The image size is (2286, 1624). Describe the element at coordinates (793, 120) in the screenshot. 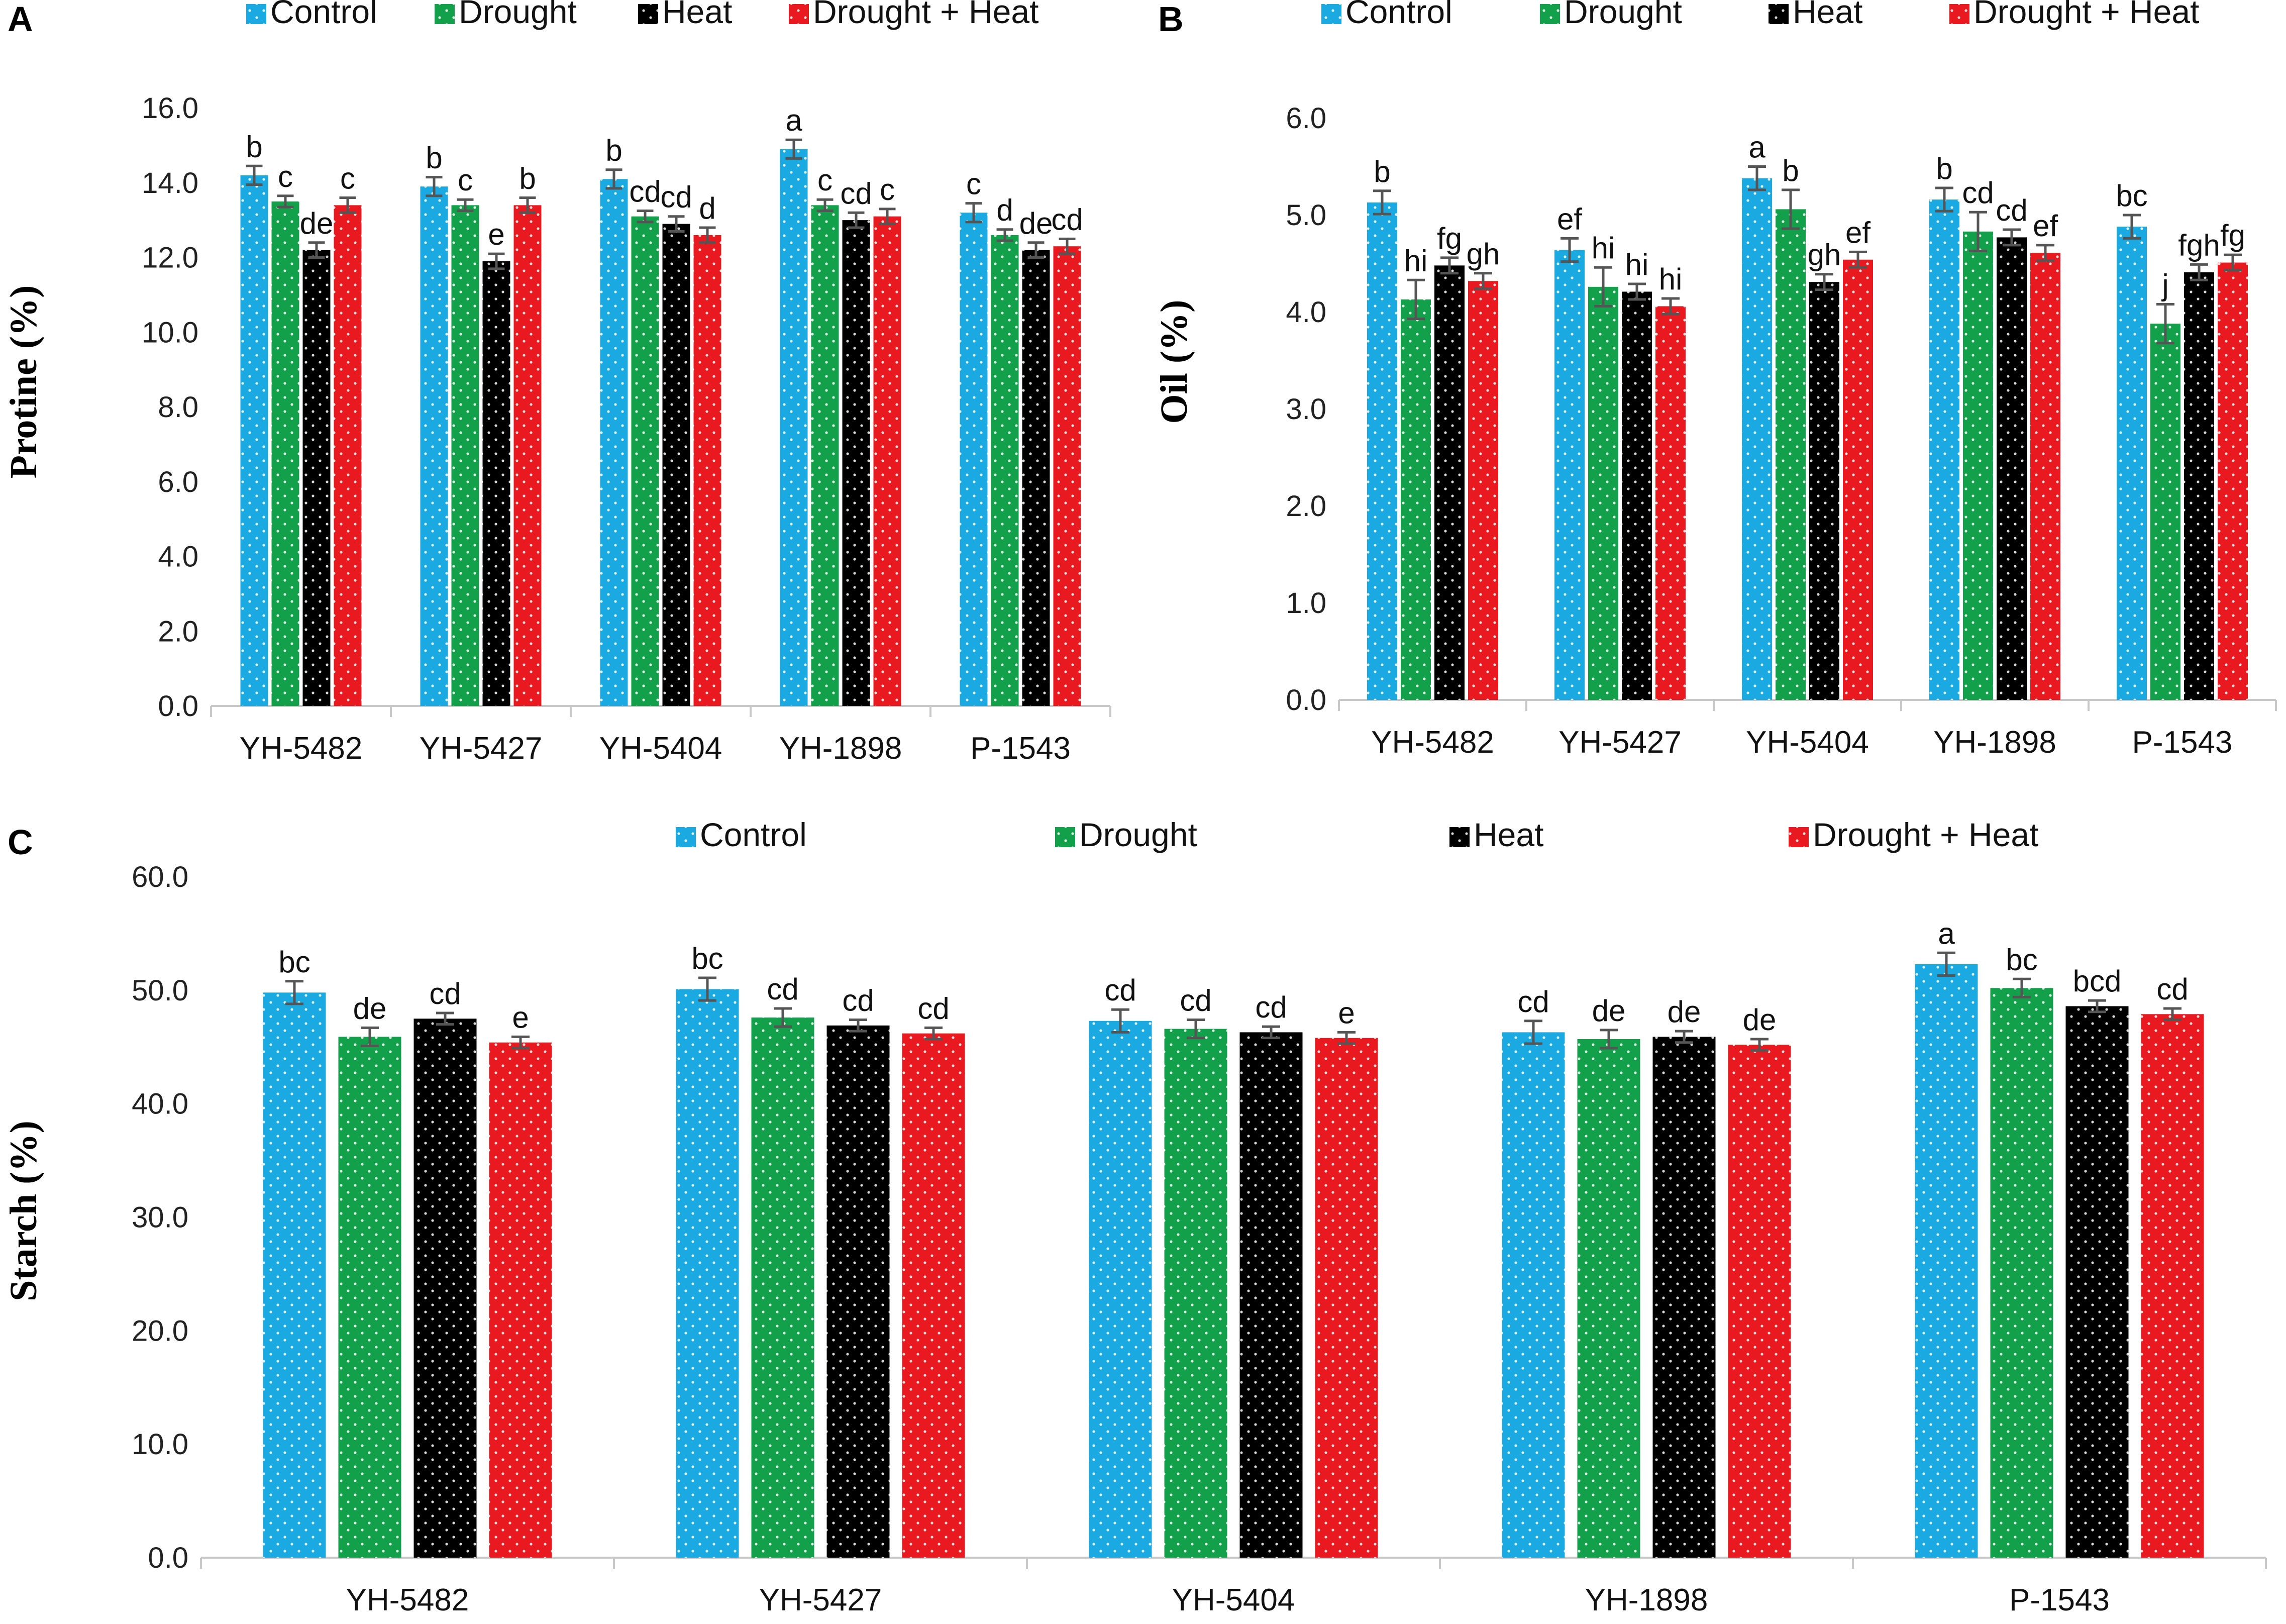

I see `panel-a-significance-letter: a` at that location.